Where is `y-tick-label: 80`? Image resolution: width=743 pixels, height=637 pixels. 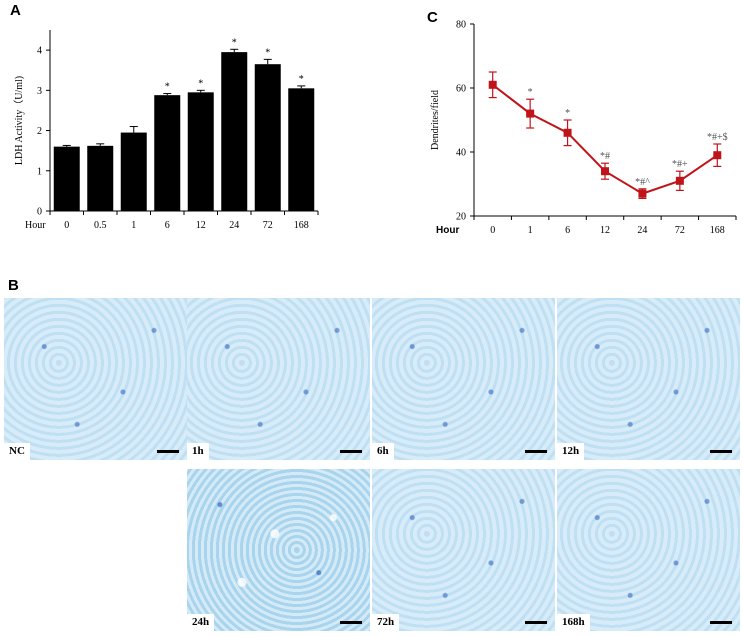
y-tick-label: 80 is located at coordinates (461, 25).